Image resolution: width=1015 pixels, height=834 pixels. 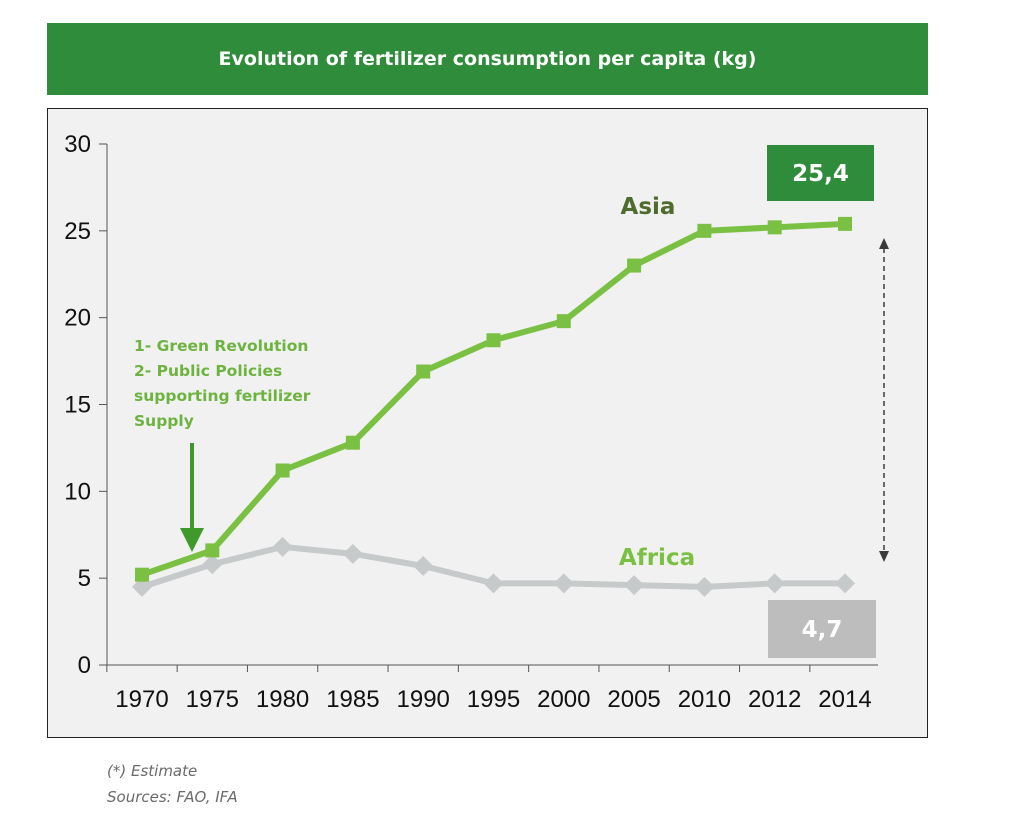 What do you see at coordinates (212, 699) in the screenshot?
I see `x-tick-label: 1975` at bounding box center [212, 699].